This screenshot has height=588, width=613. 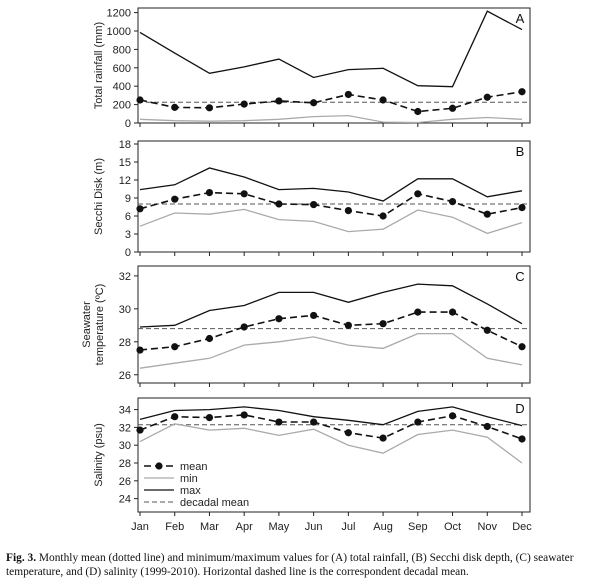 I want to click on panel-d-ytick-label: 34, so click(x=125, y=411).